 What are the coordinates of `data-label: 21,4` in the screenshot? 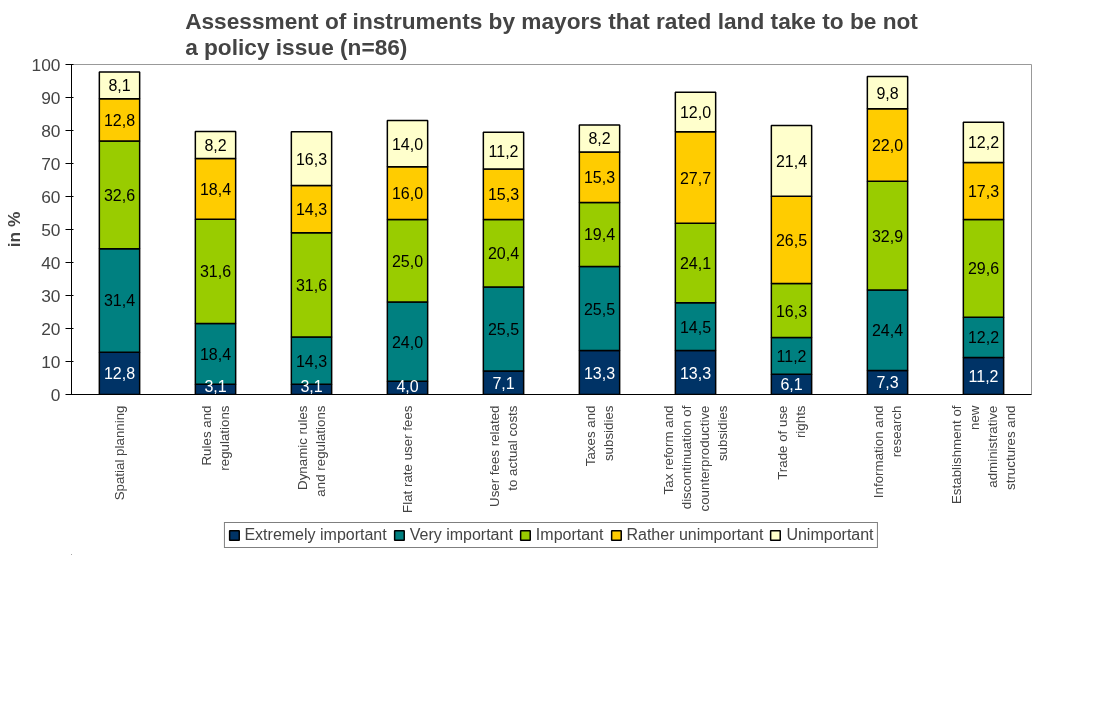 It's located at (791, 161).